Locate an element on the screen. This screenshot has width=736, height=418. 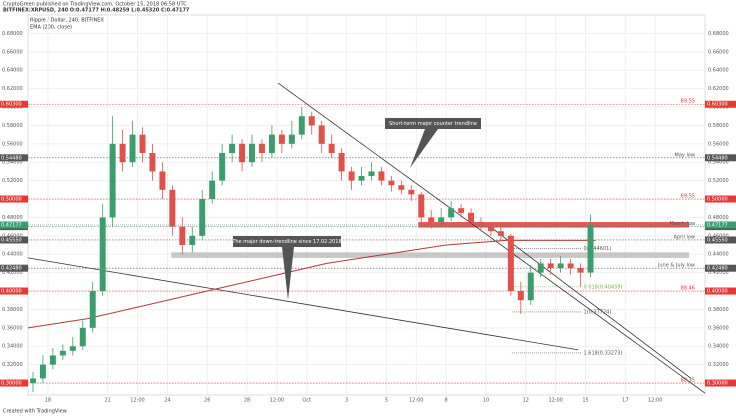
y-tick-label: 0.46000 is located at coordinates (718, 236).